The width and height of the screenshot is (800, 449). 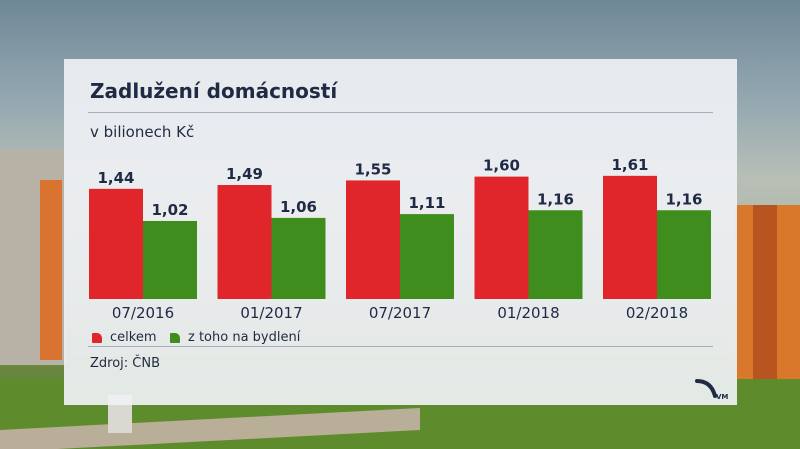 I want to click on x-tick-label-3: 01/2018, so click(x=528, y=313).